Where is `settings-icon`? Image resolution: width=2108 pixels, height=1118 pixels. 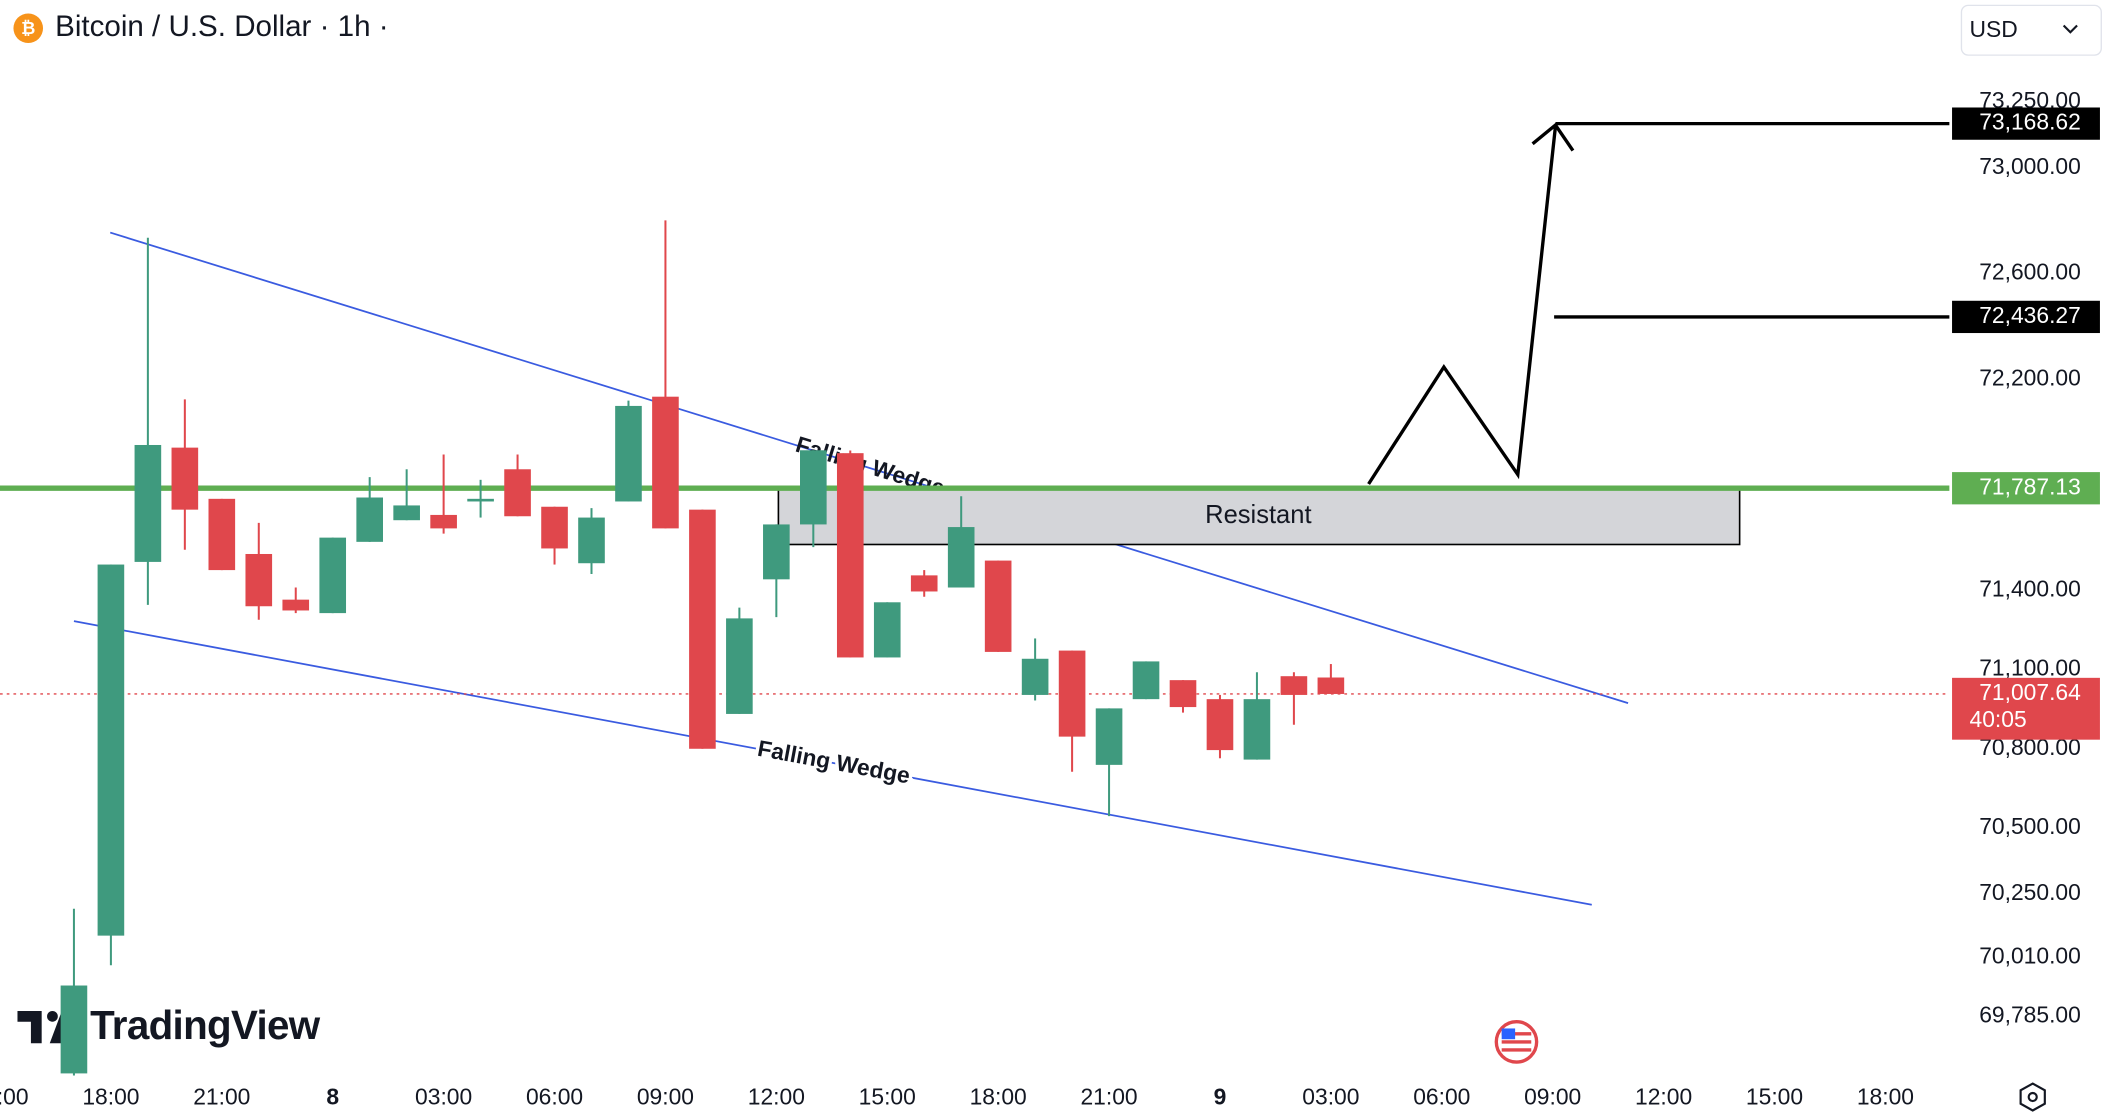
settings-icon is located at coordinates (2032, 1097).